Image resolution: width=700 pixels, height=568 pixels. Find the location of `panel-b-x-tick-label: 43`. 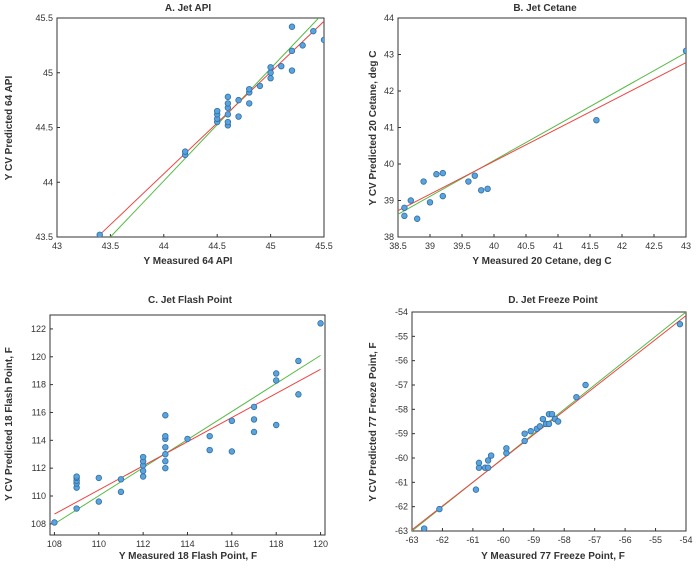

panel-b-x-tick-label: 43 is located at coordinates (686, 246).